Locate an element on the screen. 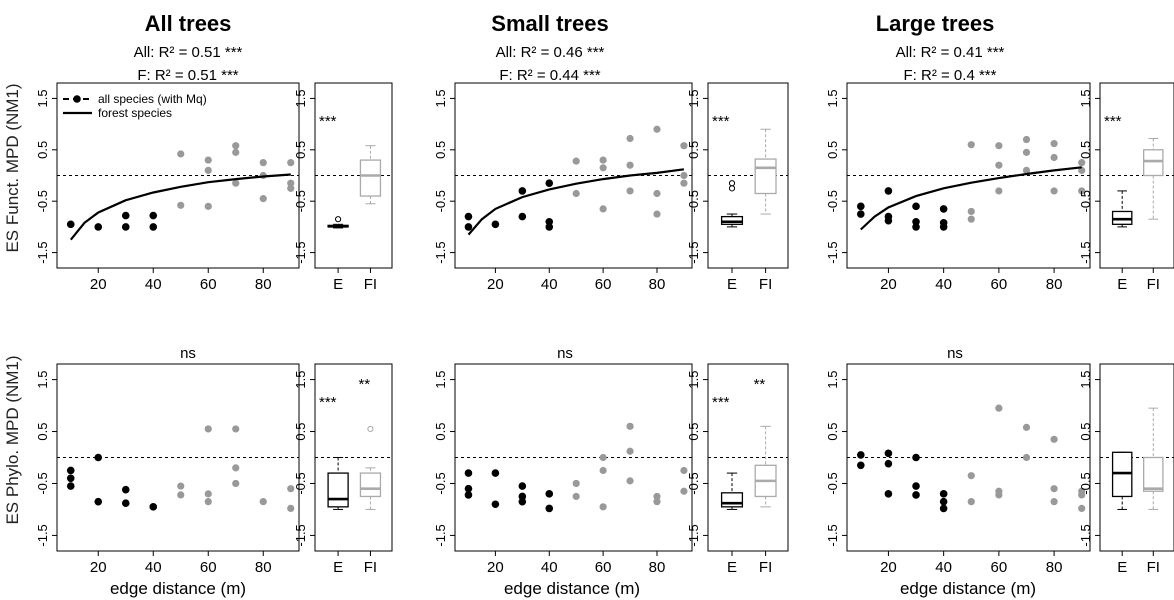  legend: all species (with Mq) forest species is located at coordinates (135, 106).